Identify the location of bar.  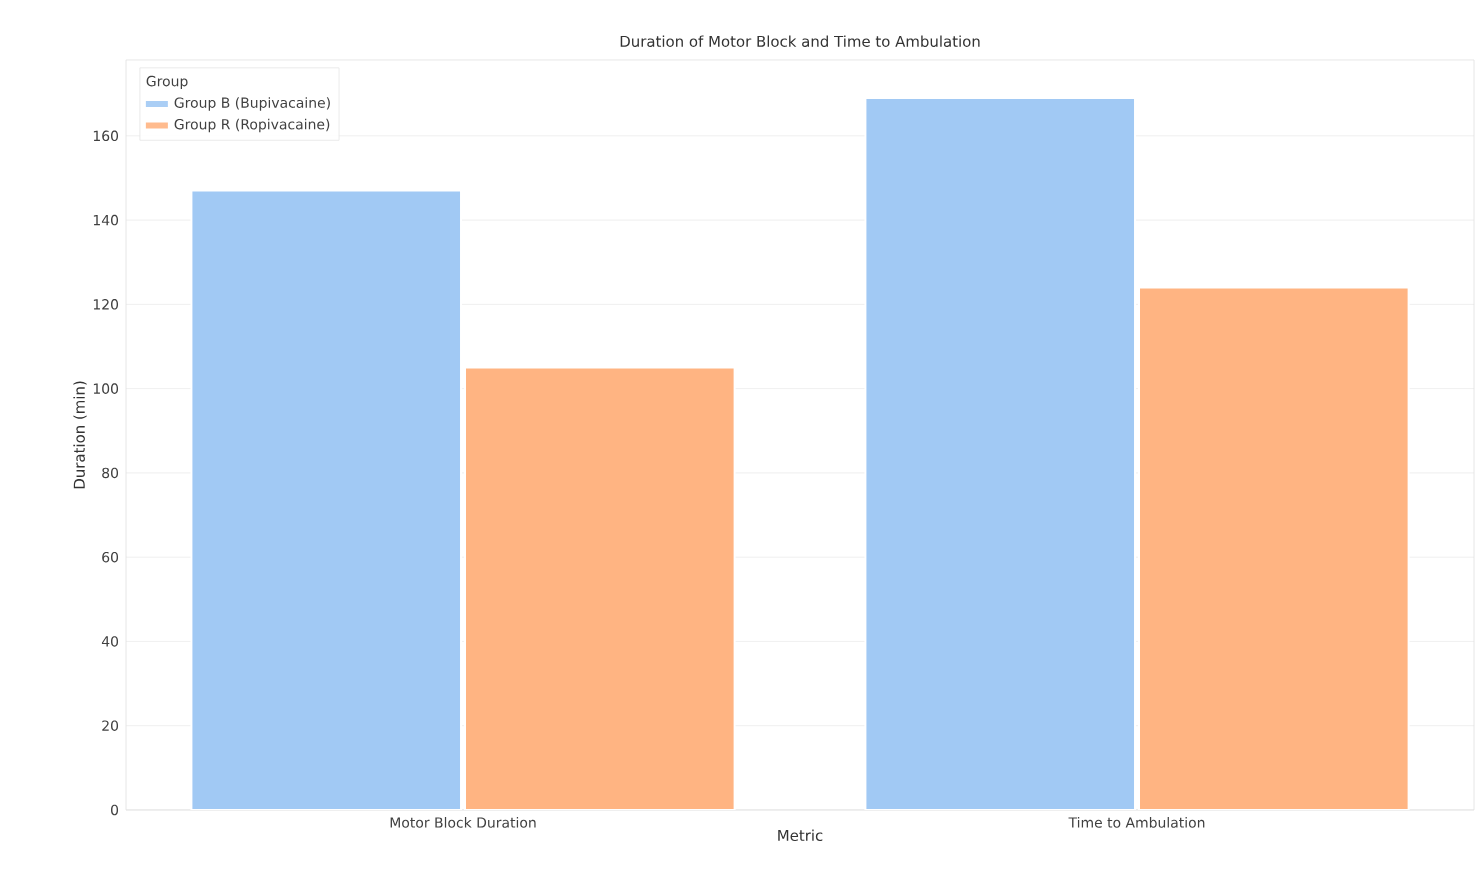
(326, 499).